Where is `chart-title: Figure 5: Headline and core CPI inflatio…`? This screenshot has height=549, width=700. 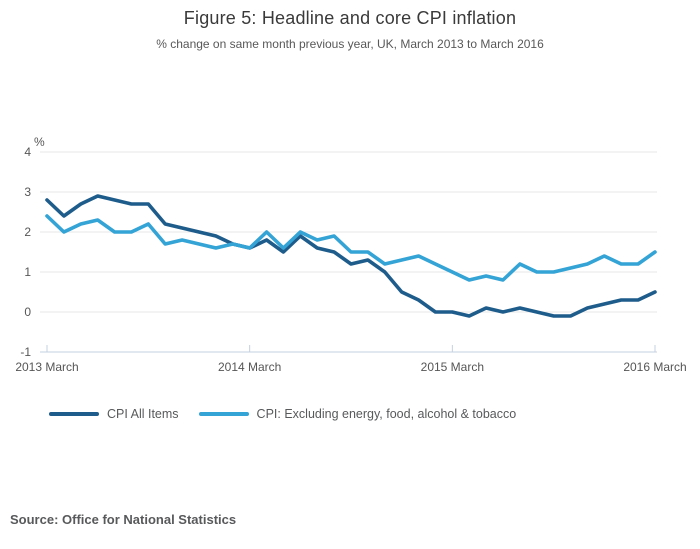
chart-title: Figure 5: Headline and core CPI inflatio… is located at coordinates (350, 18).